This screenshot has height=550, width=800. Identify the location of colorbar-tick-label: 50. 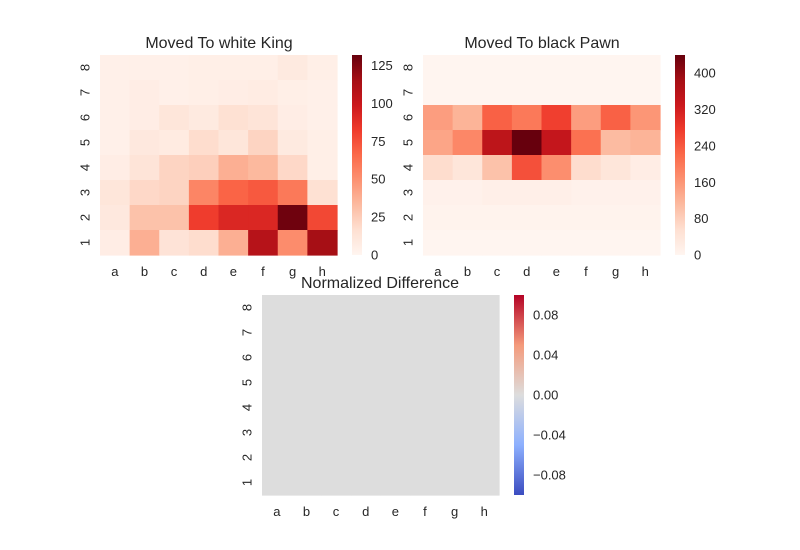
(378, 179).